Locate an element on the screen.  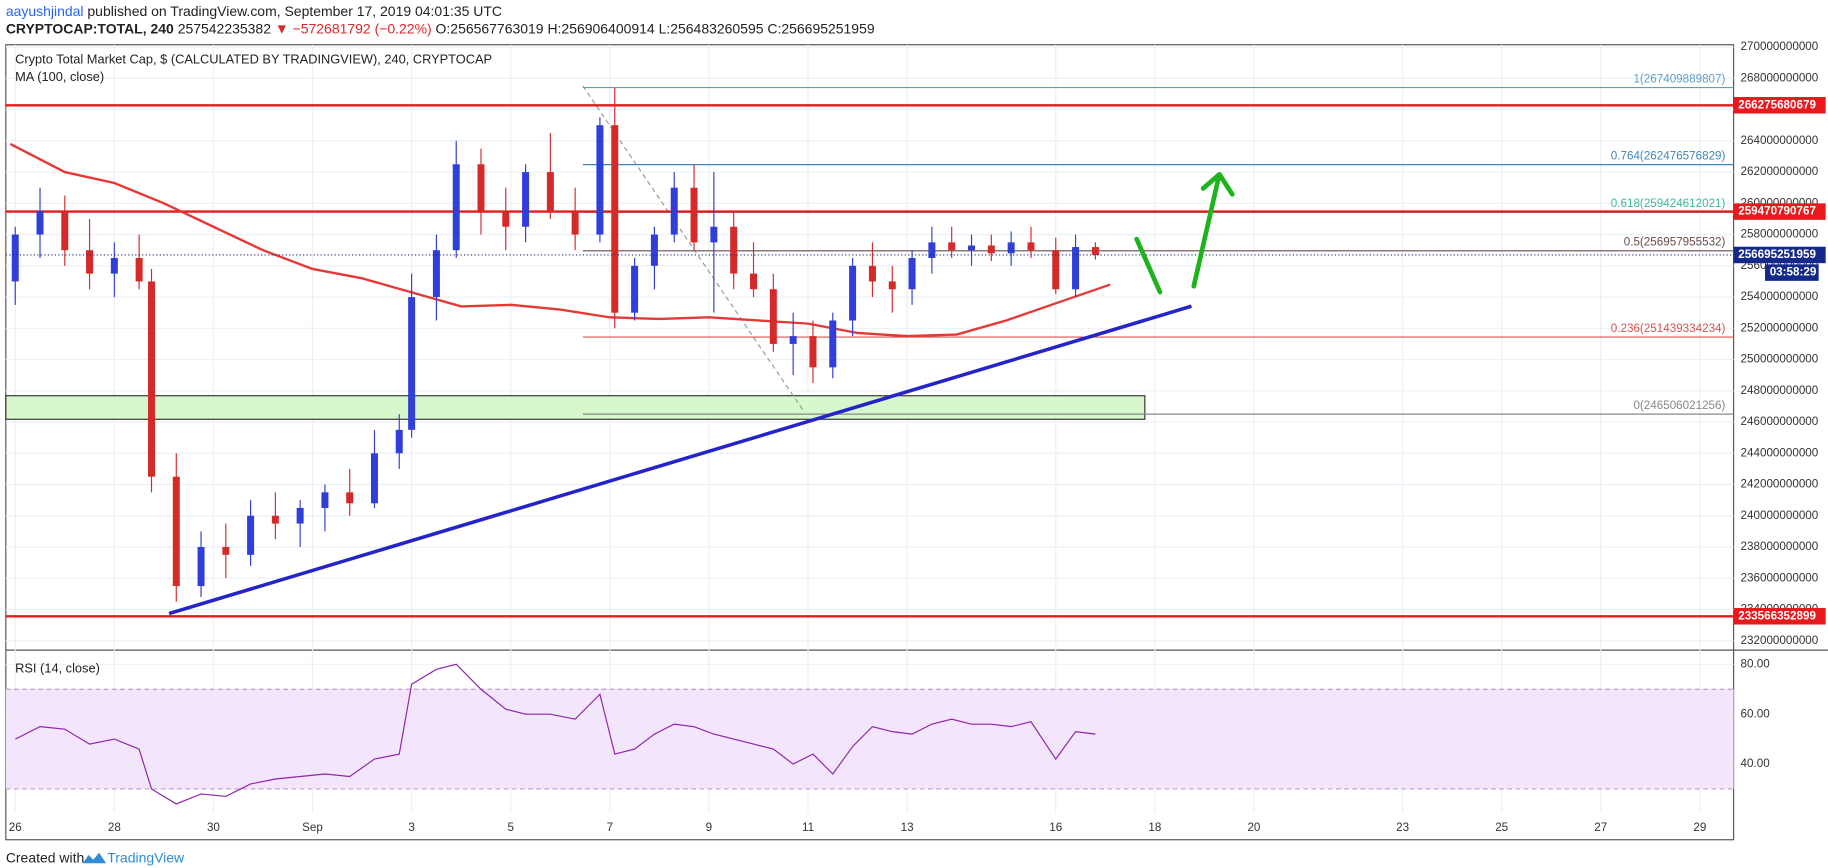
last-price-tag is located at coordinates (1779, 255).